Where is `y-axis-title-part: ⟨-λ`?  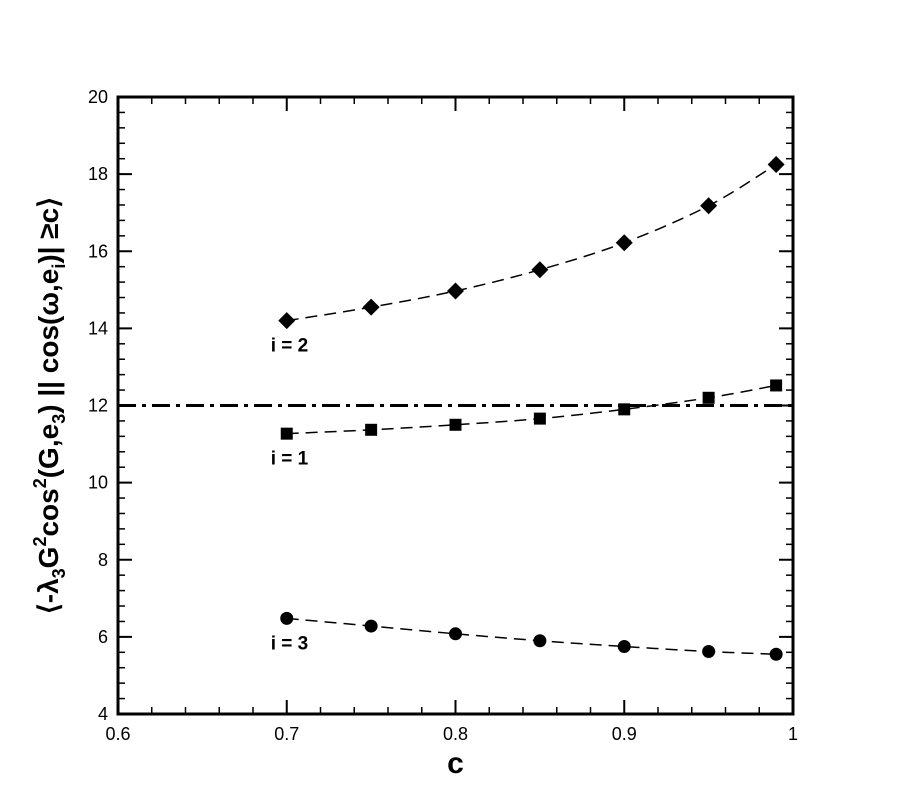 y-axis-title-part: ⟨-λ is located at coordinates (48, 596).